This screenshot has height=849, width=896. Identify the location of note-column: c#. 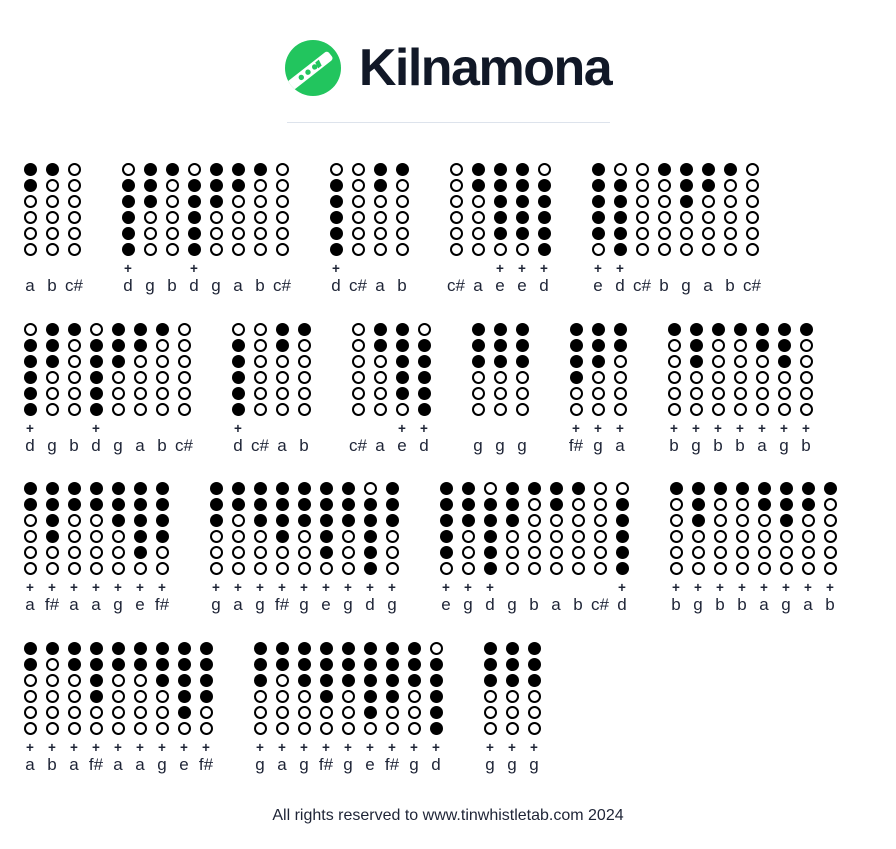
(74, 229).